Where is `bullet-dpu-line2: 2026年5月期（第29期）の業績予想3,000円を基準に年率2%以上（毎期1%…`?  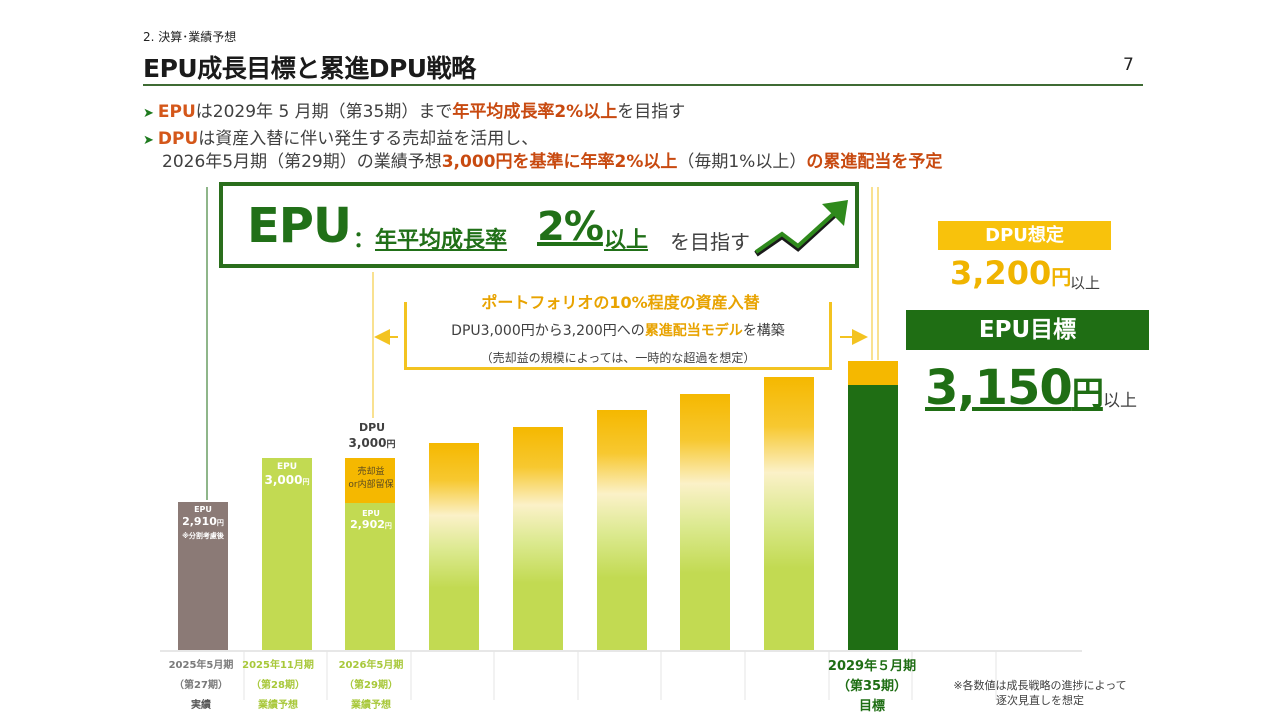
bullet-dpu-line2: 2026年5月期（第29期）の業績予想3,000円を基準に年率2%以上（毎期1%… is located at coordinates (552, 159).